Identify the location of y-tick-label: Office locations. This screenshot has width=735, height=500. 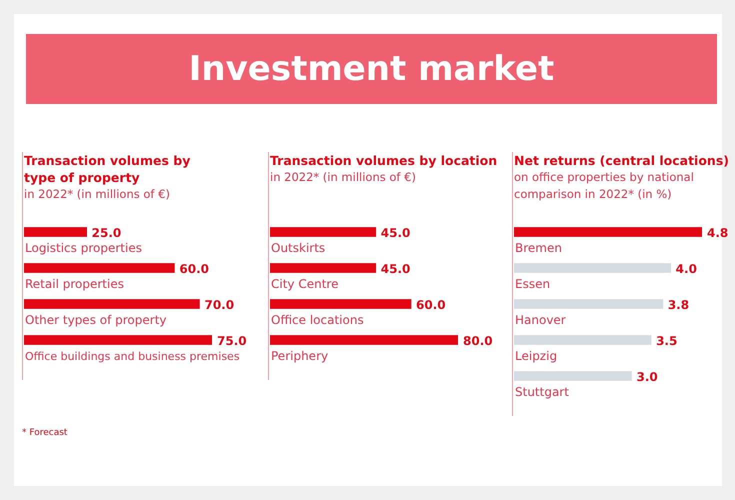
(317, 320).